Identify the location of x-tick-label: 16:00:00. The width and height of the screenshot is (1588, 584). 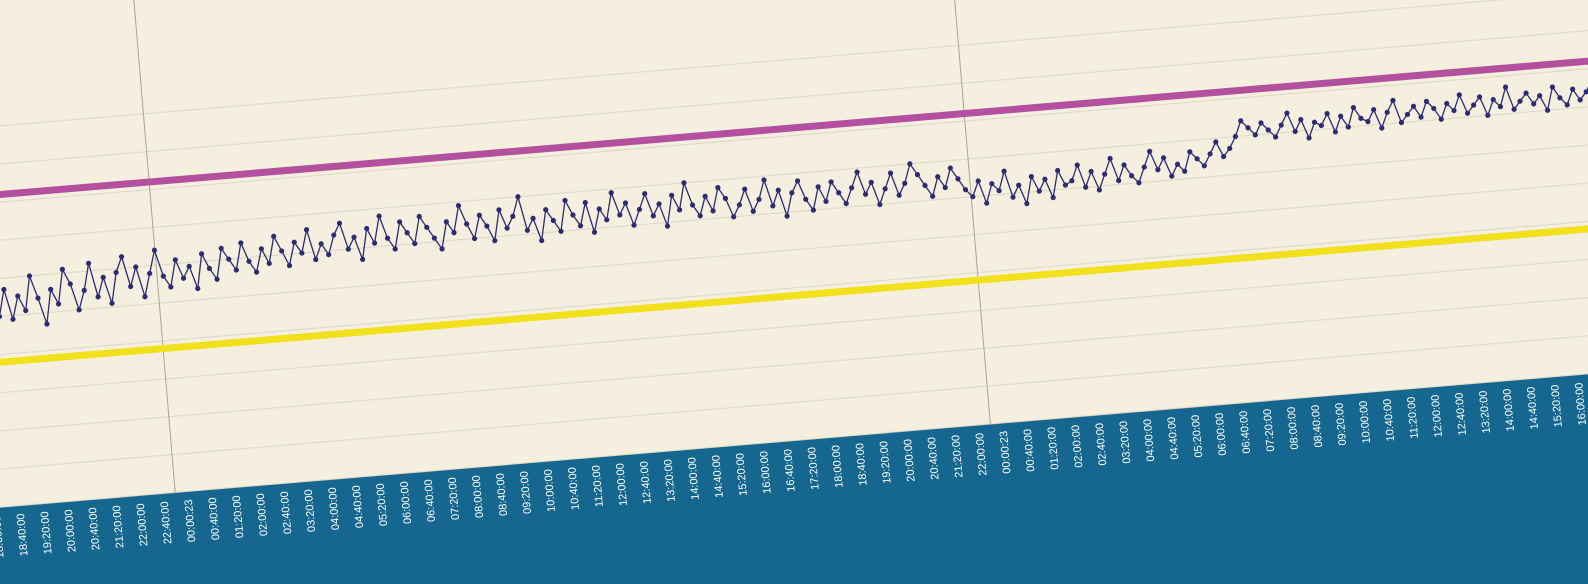
(766, 473).